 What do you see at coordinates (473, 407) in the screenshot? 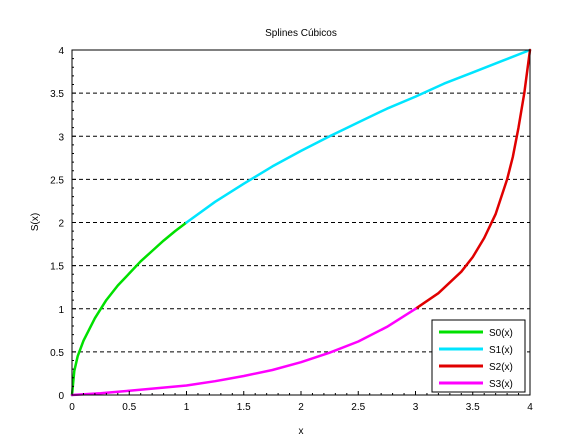
I see `x-tick-label: 3.5` at bounding box center [473, 407].